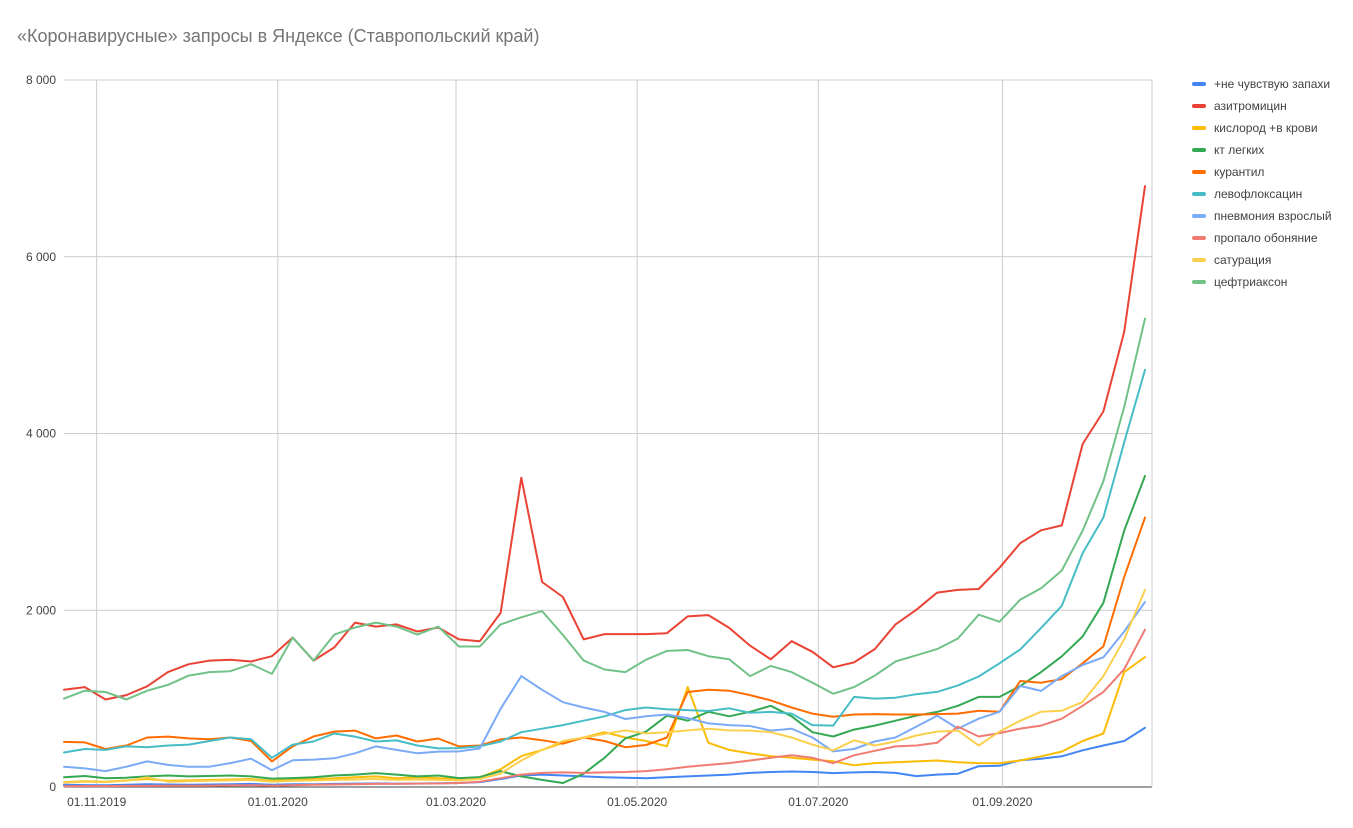 The height and width of the screenshot is (828, 1353). What do you see at coordinates (1002, 802) in the screenshot?
I see `x-axis-tick-label: 01.09.2020` at bounding box center [1002, 802].